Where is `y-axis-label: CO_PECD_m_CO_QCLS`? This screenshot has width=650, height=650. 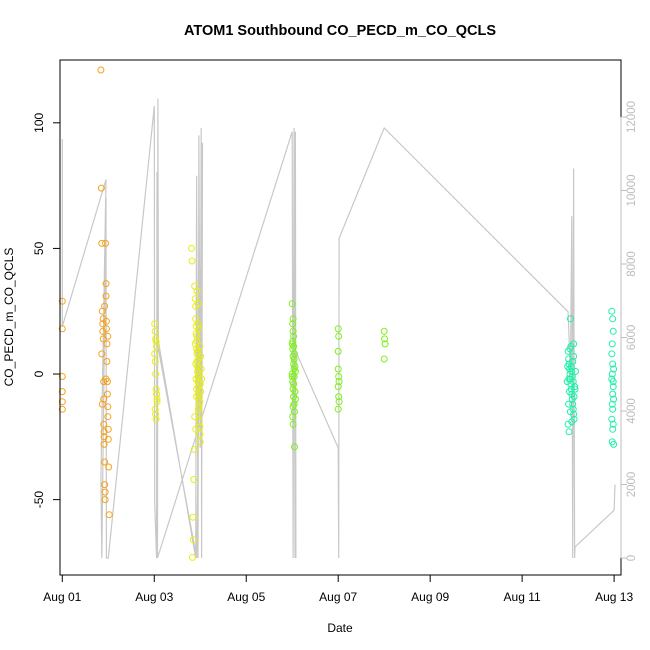
y-axis-label: CO_PECD_m_CO_QCLS is located at coordinates (9, 317).